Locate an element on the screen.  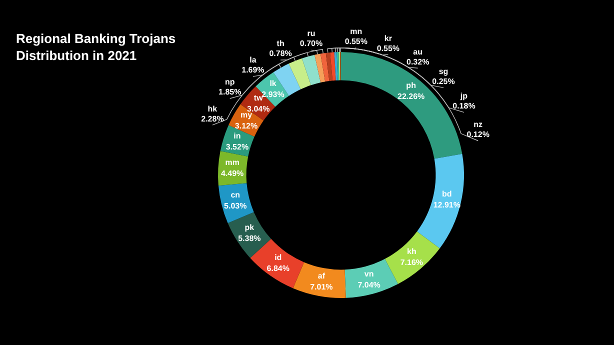
slice-label: mm is located at coordinates (232, 163).